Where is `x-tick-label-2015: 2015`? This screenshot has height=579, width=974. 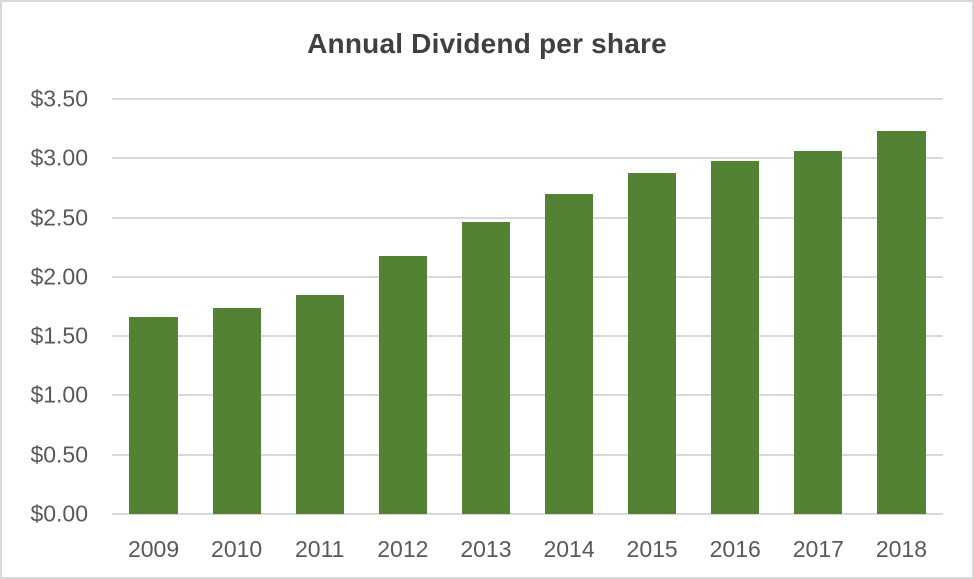
x-tick-label-2015: 2015 is located at coordinates (652, 549).